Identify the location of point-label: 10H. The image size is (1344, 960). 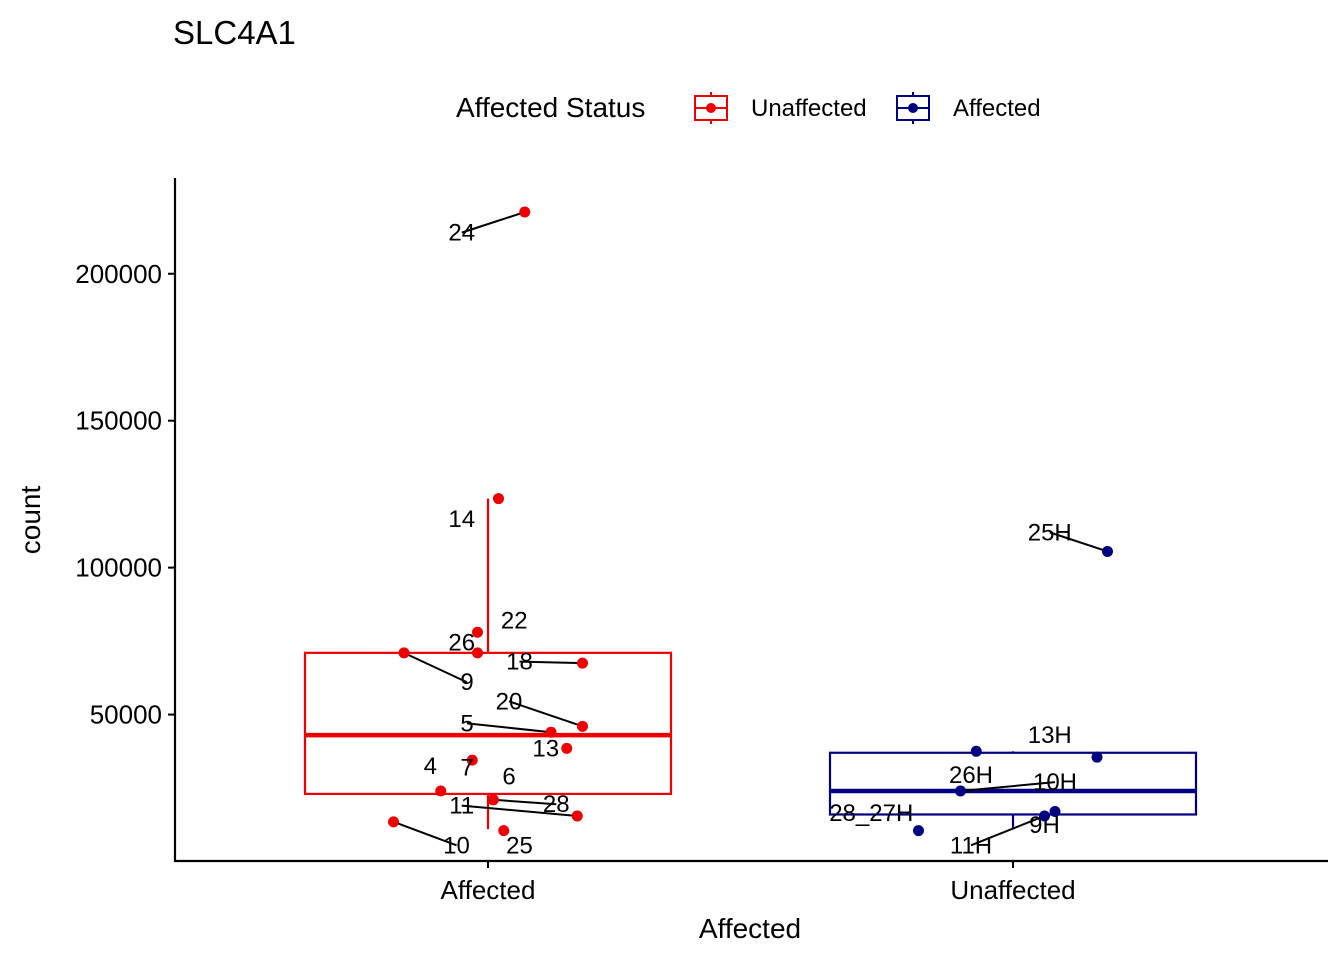
(1055, 782).